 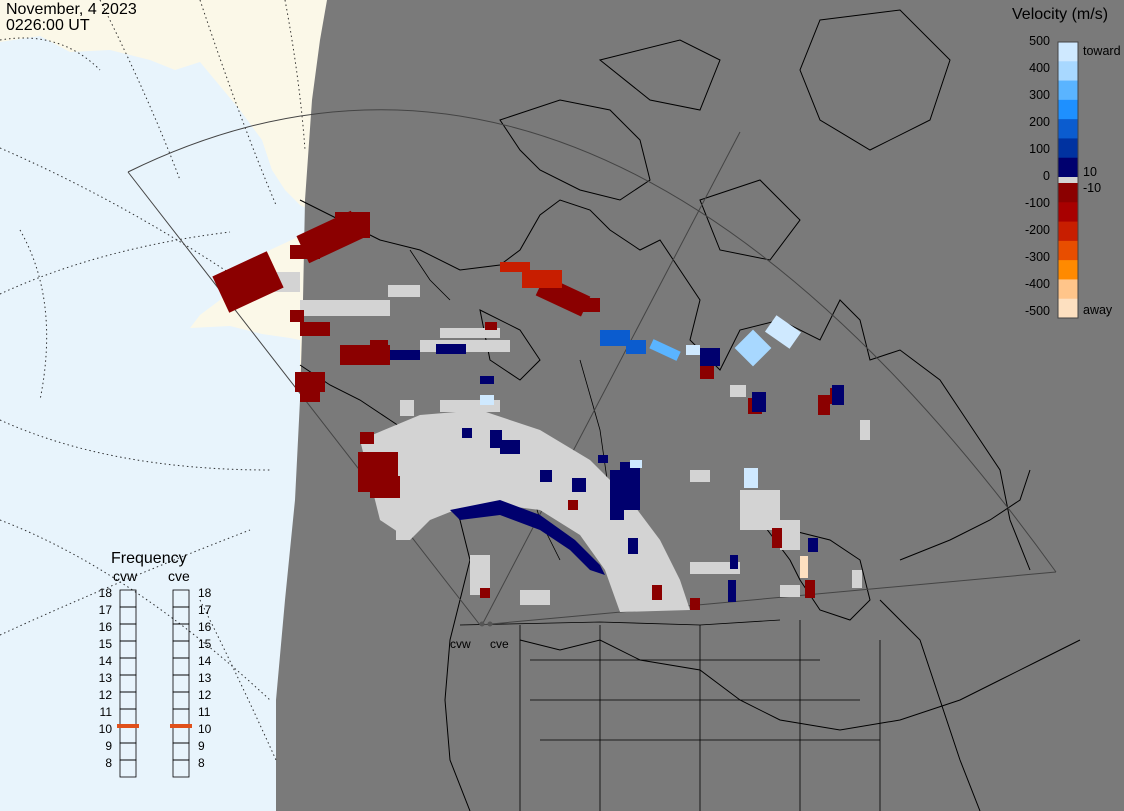 What do you see at coordinates (1039, 95) in the screenshot?
I see `velocity-tick-label: 300` at bounding box center [1039, 95].